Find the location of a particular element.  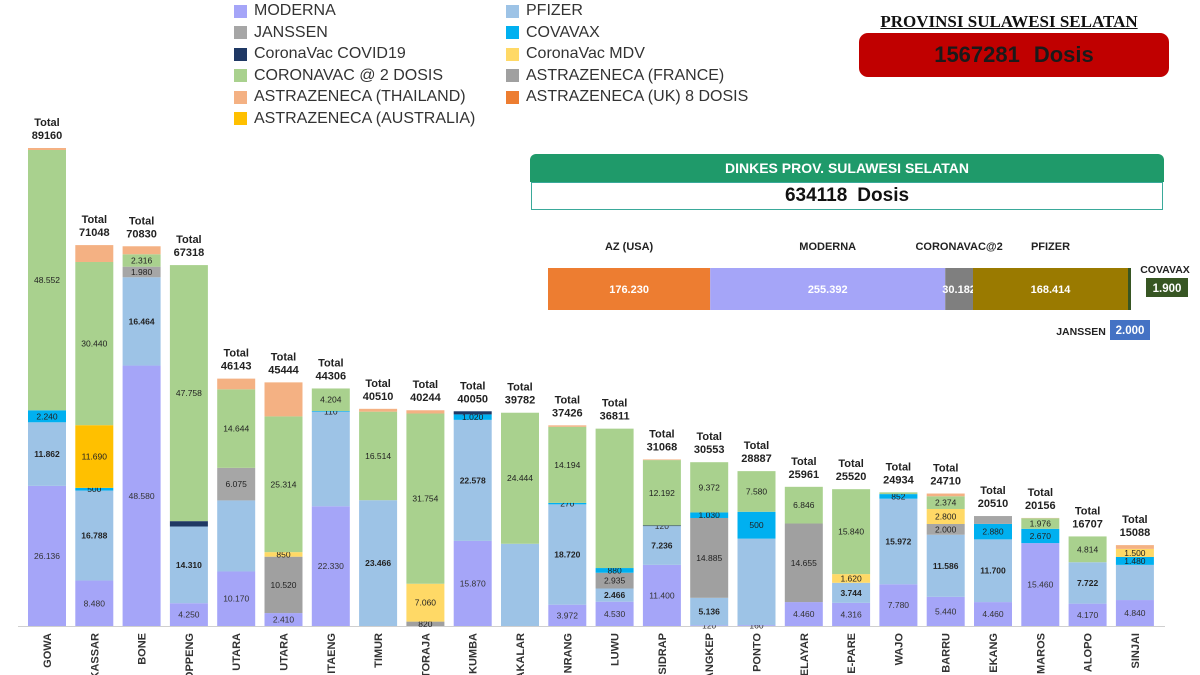

bar-segment-label: 16.788 is located at coordinates (94, 536).